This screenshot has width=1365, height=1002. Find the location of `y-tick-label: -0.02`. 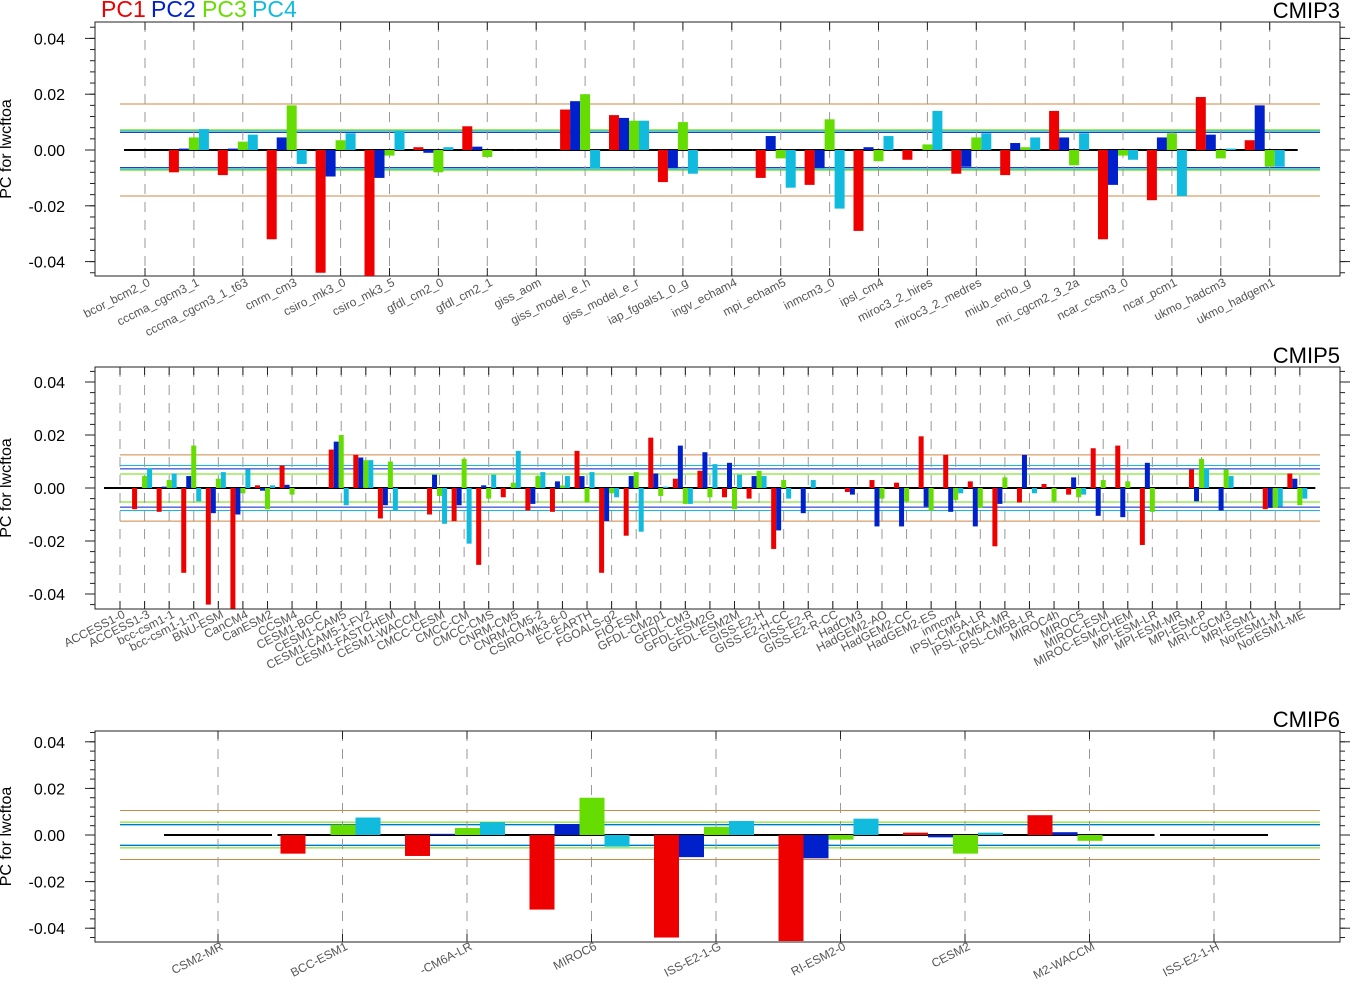

y-tick-label: -0.02 is located at coordinates (47, 542).